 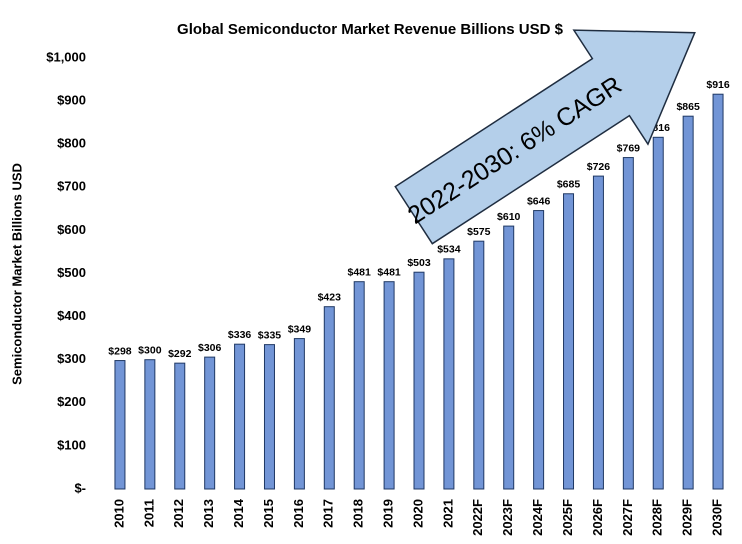 I want to click on x-tick-label: 2010, so click(x=118, y=513).